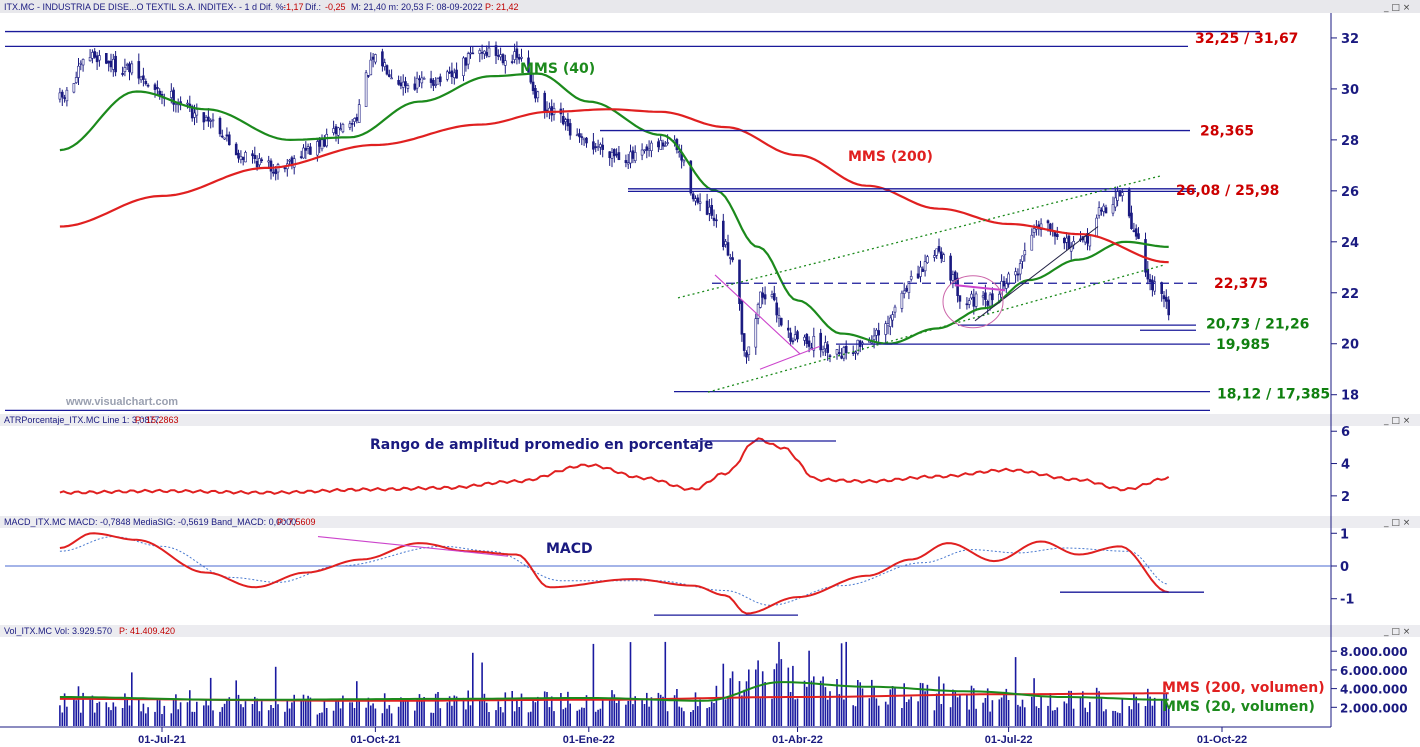 Image resolution: width=1420 pixels, height=747 pixels. Describe the element at coordinates (1396, 421) in the screenshot. I see `atr-panel-controls: _ □ ×` at that location.